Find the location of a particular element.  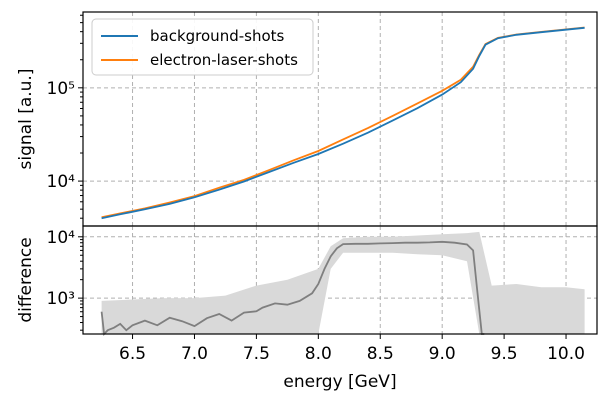

energy-x-ticks: 6.5 7.0 7.5 8.0 8.5 9.0 9.5 10.0 is located at coordinates (352, 349).